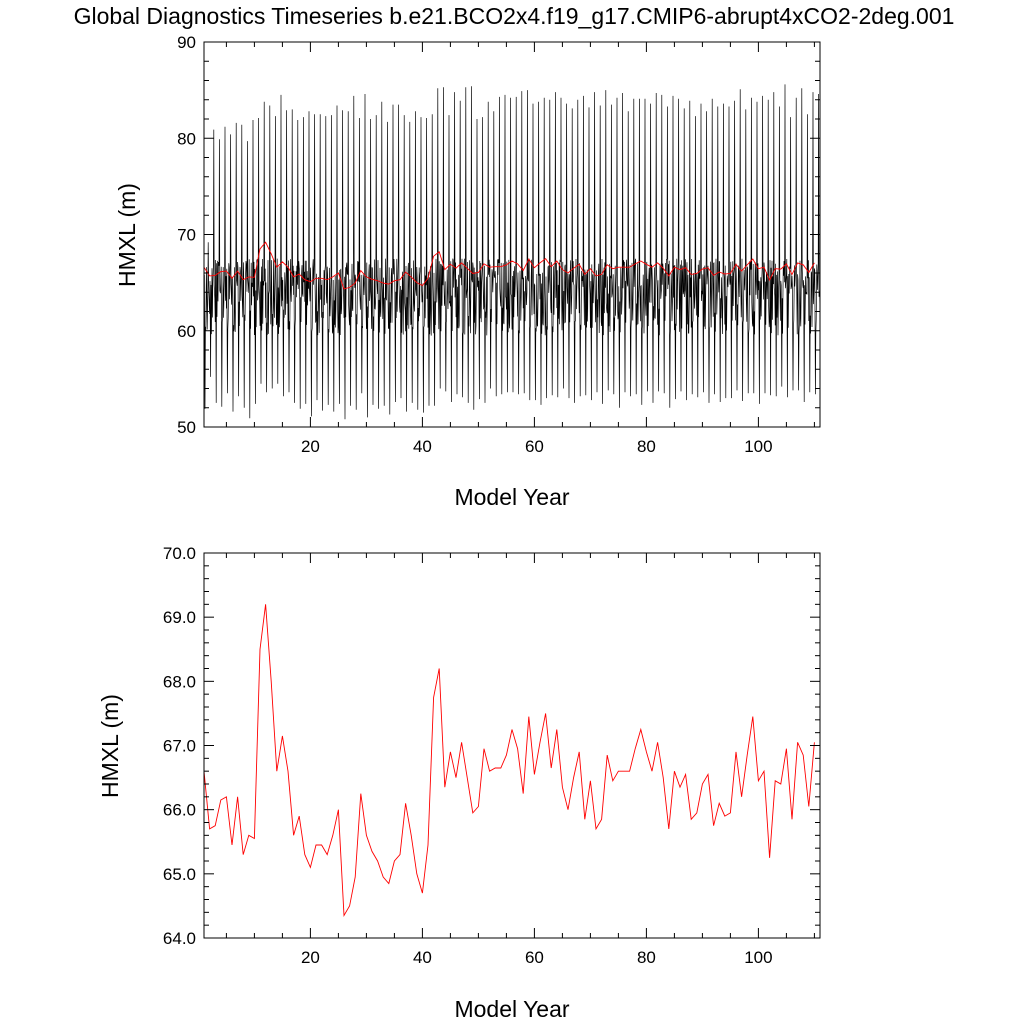 The width and height of the screenshot is (1024, 1024). Describe the element at coordinates (110, 746) in the screenshot. I see `bottom-y-axis-label: HMXL (m)` at that location.